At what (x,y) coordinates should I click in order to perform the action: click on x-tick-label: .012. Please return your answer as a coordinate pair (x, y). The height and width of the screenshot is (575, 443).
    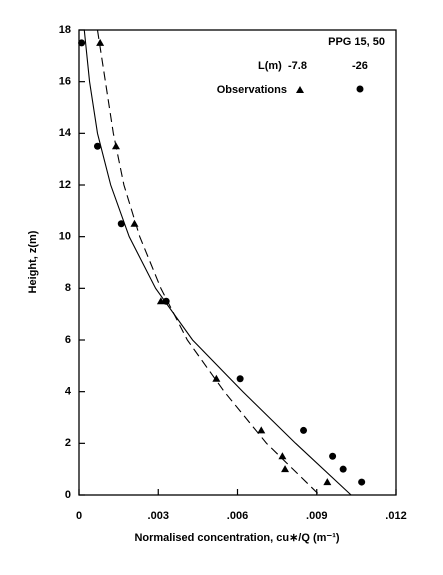
    Looking at the image, I should click on (395, 516).